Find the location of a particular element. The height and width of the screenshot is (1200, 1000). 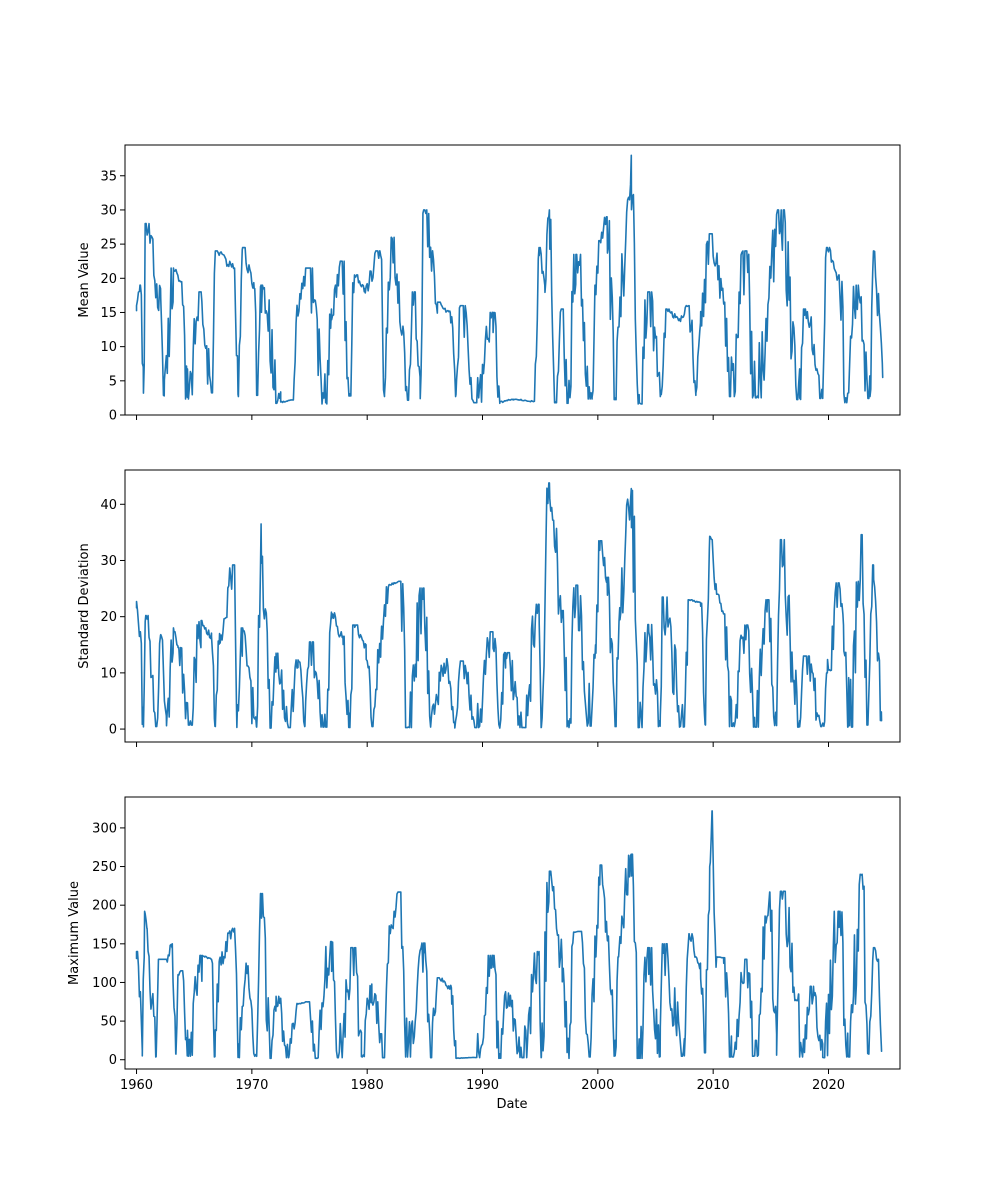

std-y-tick-label: 0 is located at coordinates (113, 730).